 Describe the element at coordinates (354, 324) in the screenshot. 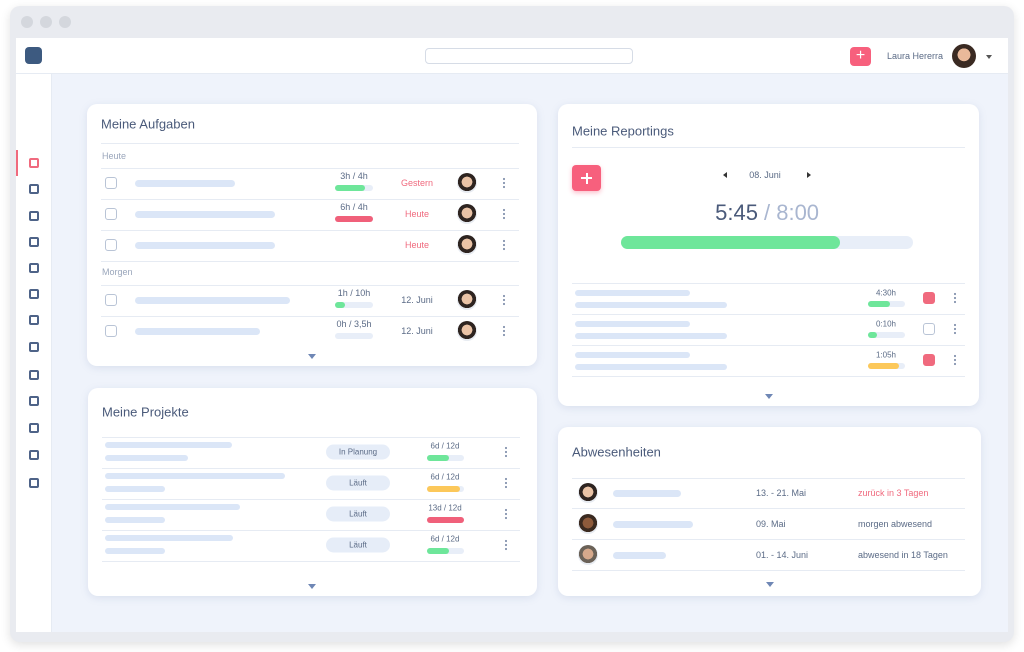

I see `task-time: 0h / 3,5h` at that location.